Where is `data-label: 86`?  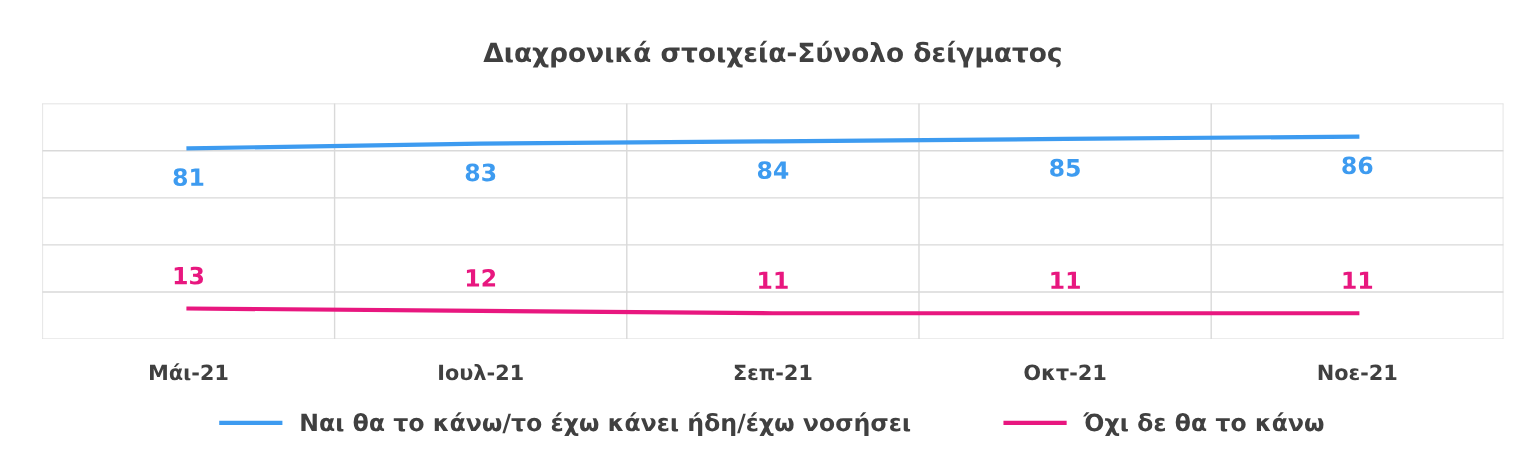
data-label: 86 is located at coordinates (1357, 165).